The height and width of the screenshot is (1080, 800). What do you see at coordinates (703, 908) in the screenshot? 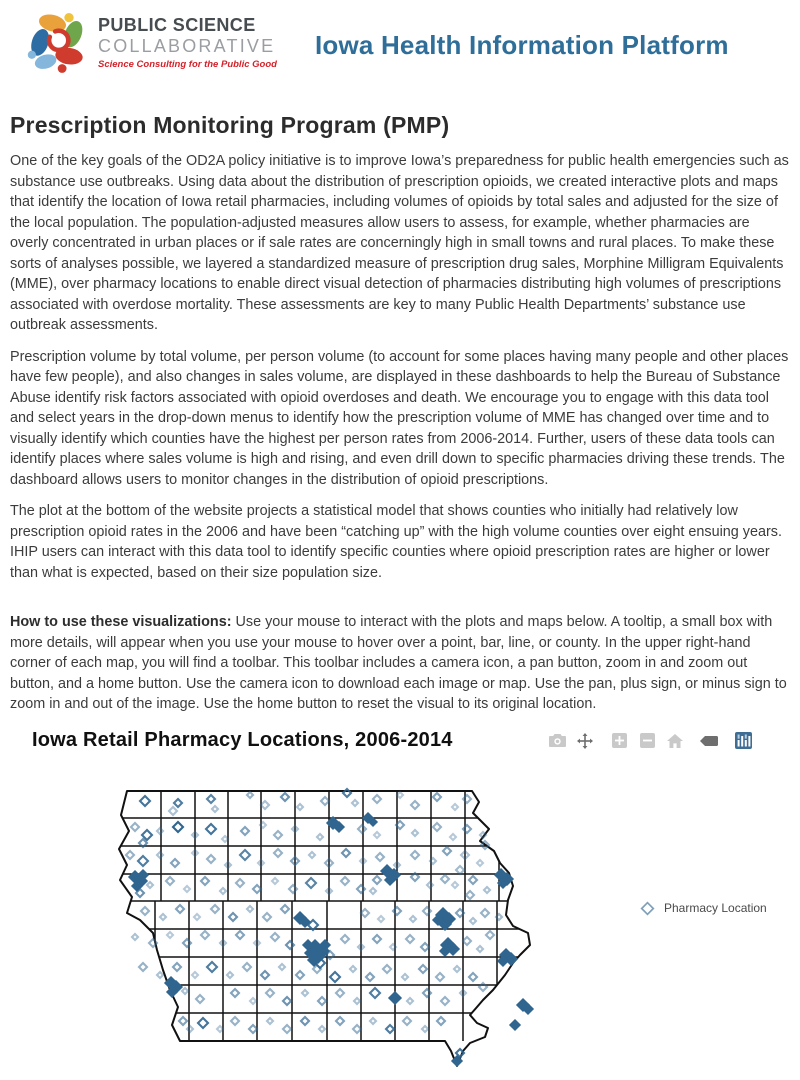
I see `legend-item-pharmacy-location: Pharmacy Location` at bounding box center [703, 908].